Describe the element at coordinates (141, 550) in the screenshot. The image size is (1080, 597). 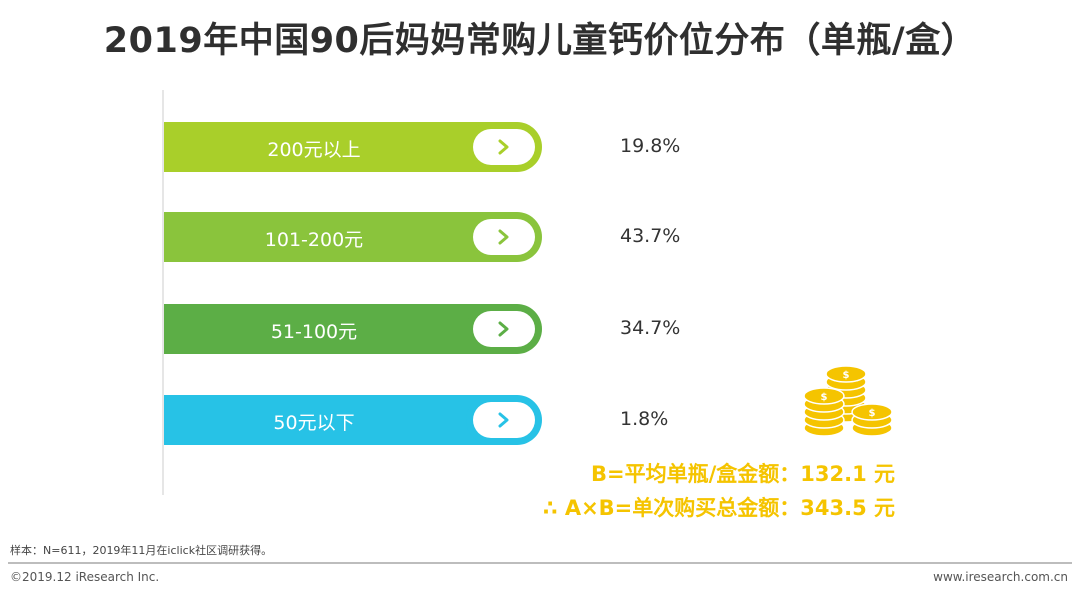
I see `sample-note: 样本：N=611，2019年11月在iclick社区调研获得。` at that location.